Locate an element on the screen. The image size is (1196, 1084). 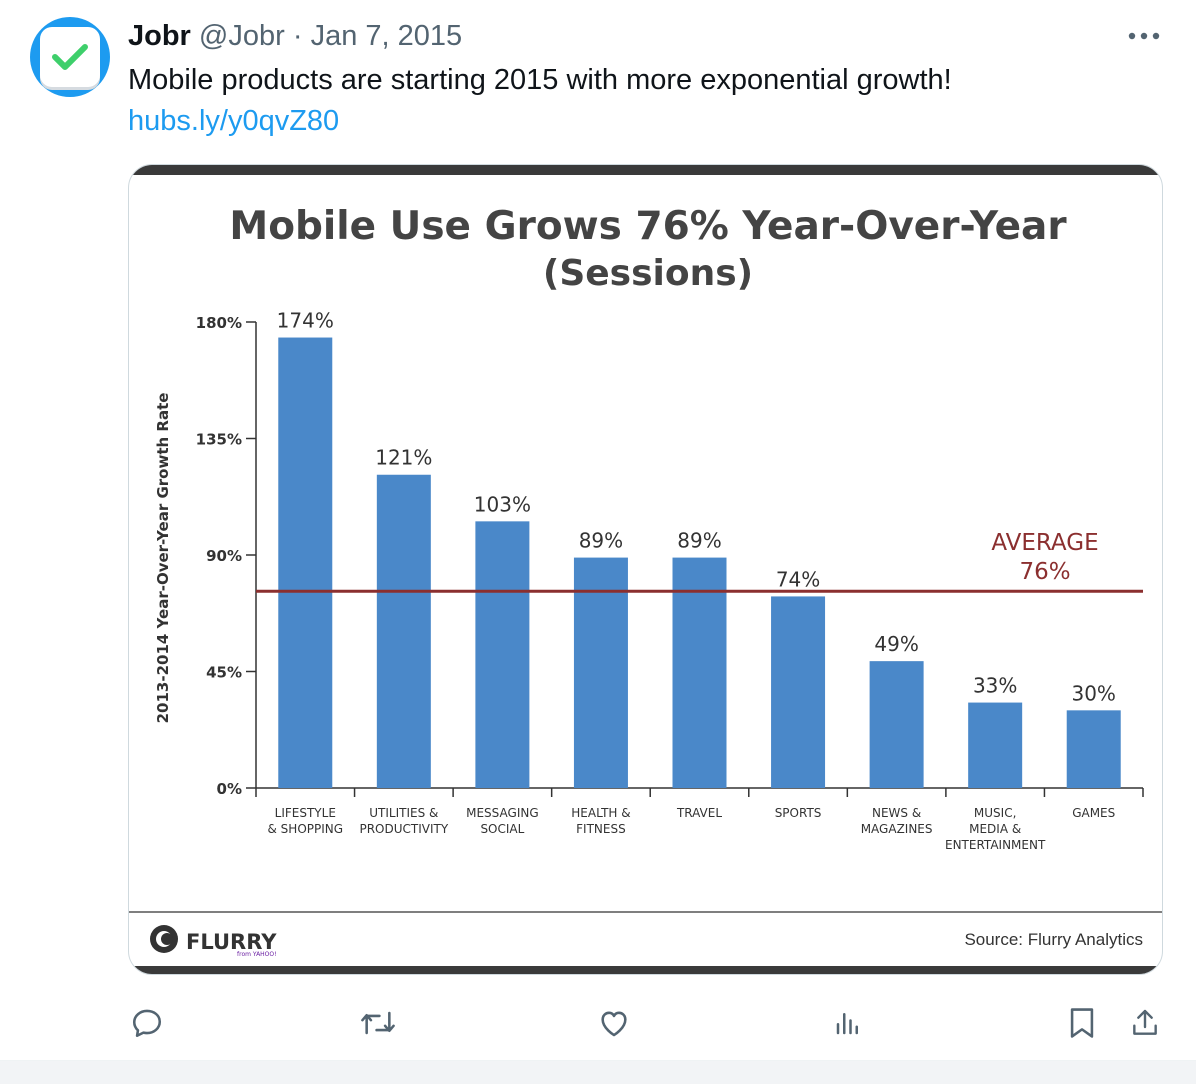
retweet-button is located at coordinates (378, 1023).